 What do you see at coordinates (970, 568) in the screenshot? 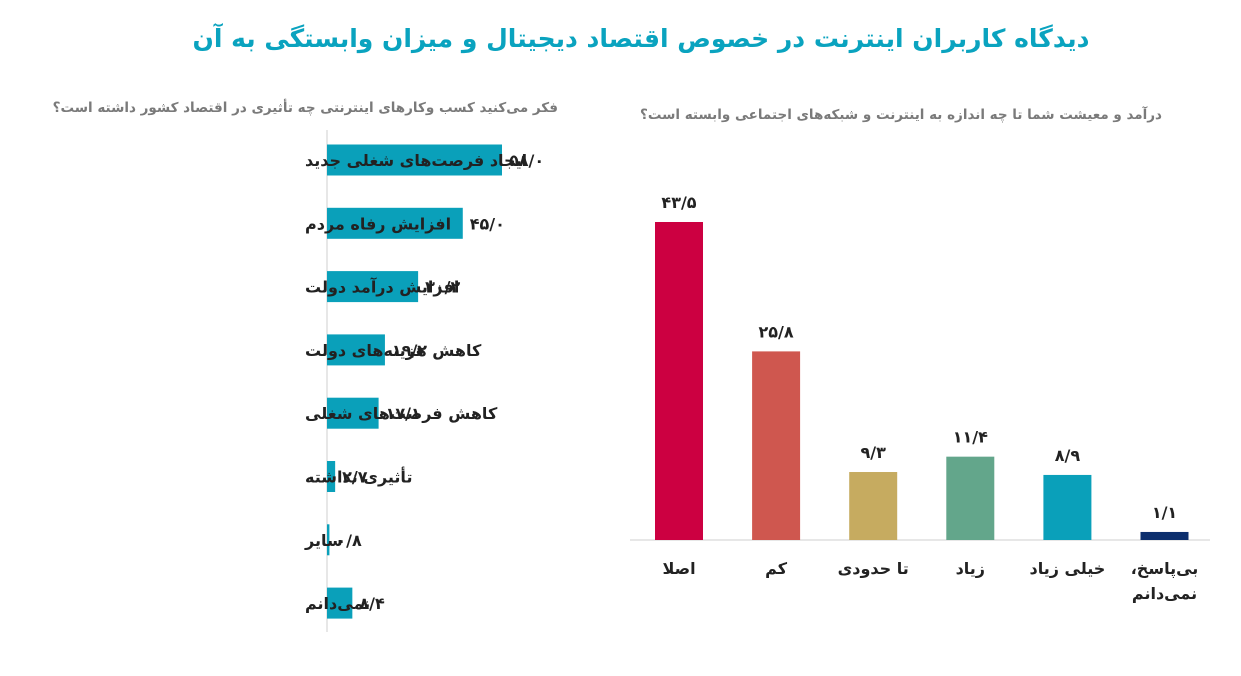
I see `right-category-label: زیاد` at bounding box center [970, 568].